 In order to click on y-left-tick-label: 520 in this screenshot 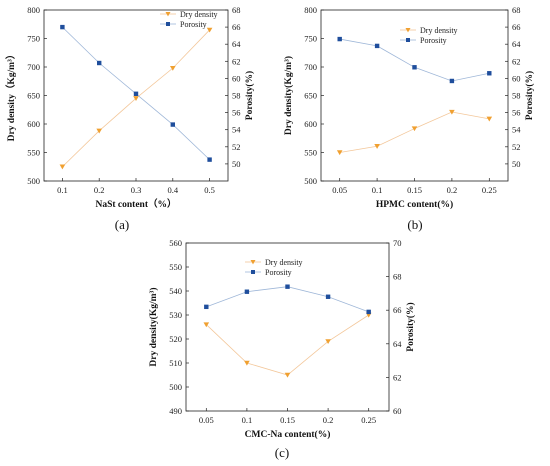, I will do `click(175, 339)`.